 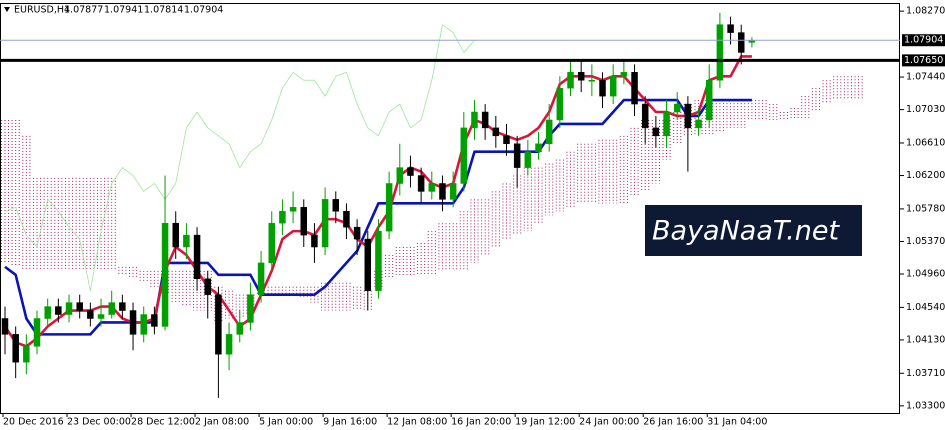 I want to click on watermark: BayaNaaT.net, so click(x=753, y=230).